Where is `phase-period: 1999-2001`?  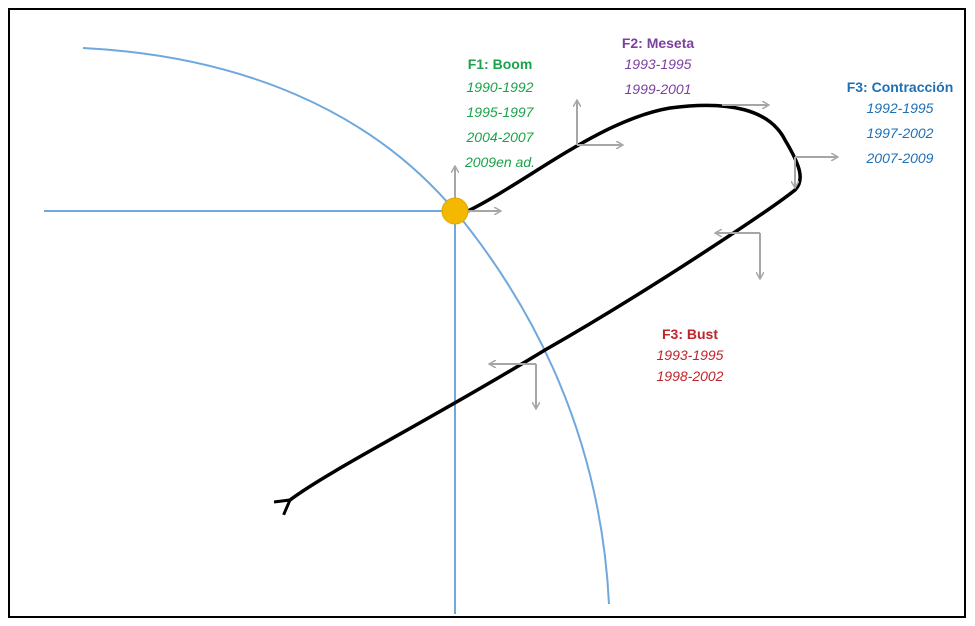 phase-period: 1999-2001 is located at coordinates (658, 89).